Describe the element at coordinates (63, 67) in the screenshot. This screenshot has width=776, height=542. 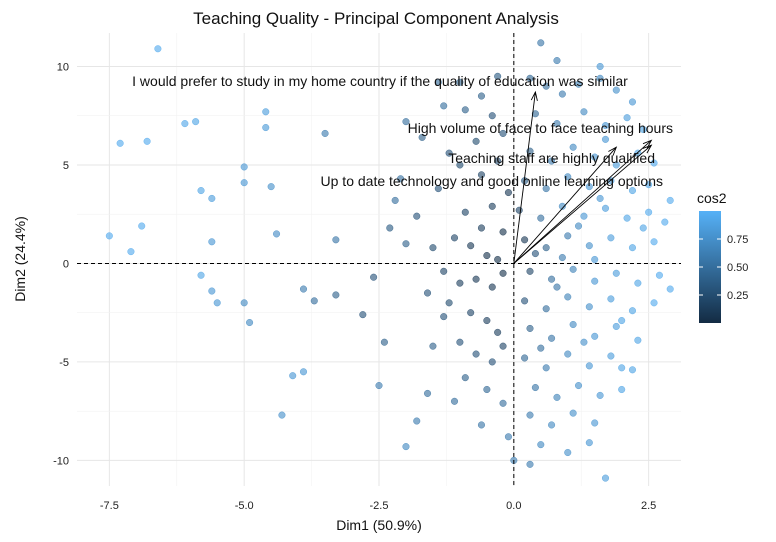
I see `y-tick-label: 10` at that location.